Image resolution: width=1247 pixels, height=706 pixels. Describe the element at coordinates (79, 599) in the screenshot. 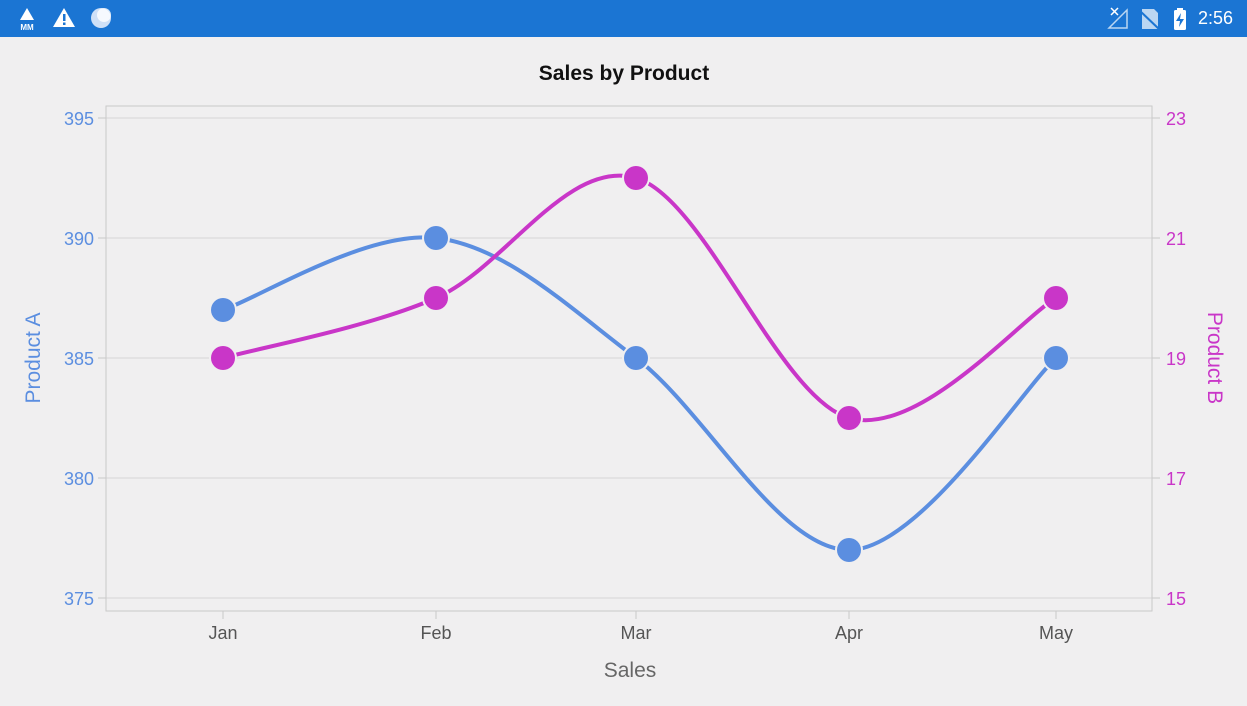

I see `left-tick-label: 375` at that location.